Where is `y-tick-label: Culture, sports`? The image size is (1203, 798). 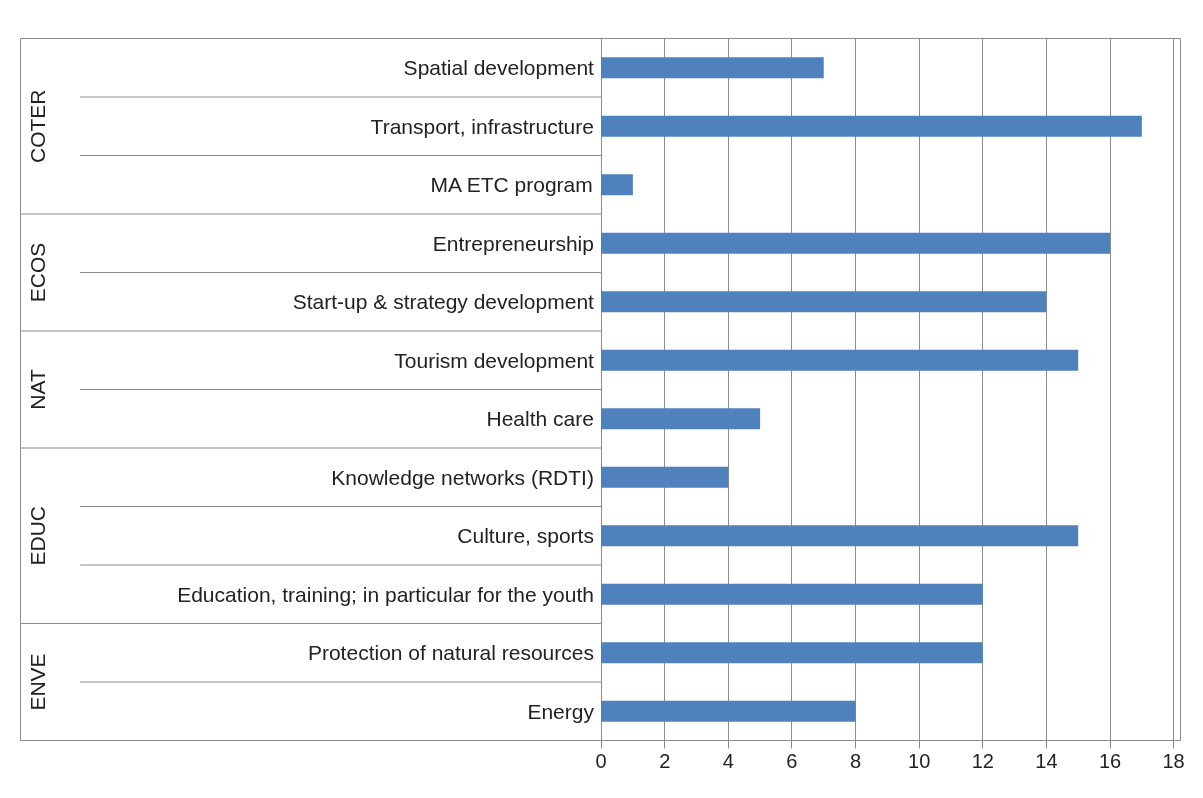 y-tick-label: Culture, sports is located at coordinates (525, 536).